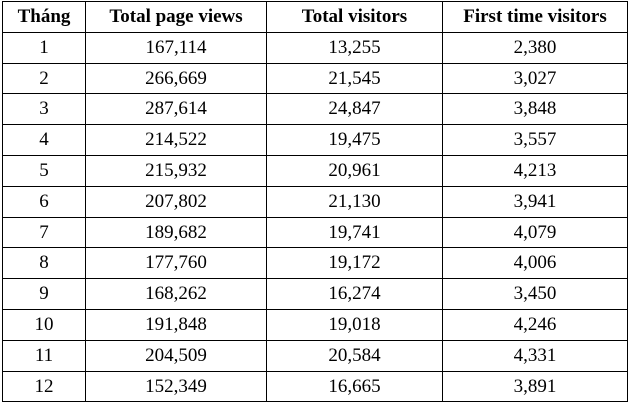  Describe the element at coordinates (535, 263) in the screenshot. I see `cell-first-time-visitors: 4,006` at that location.